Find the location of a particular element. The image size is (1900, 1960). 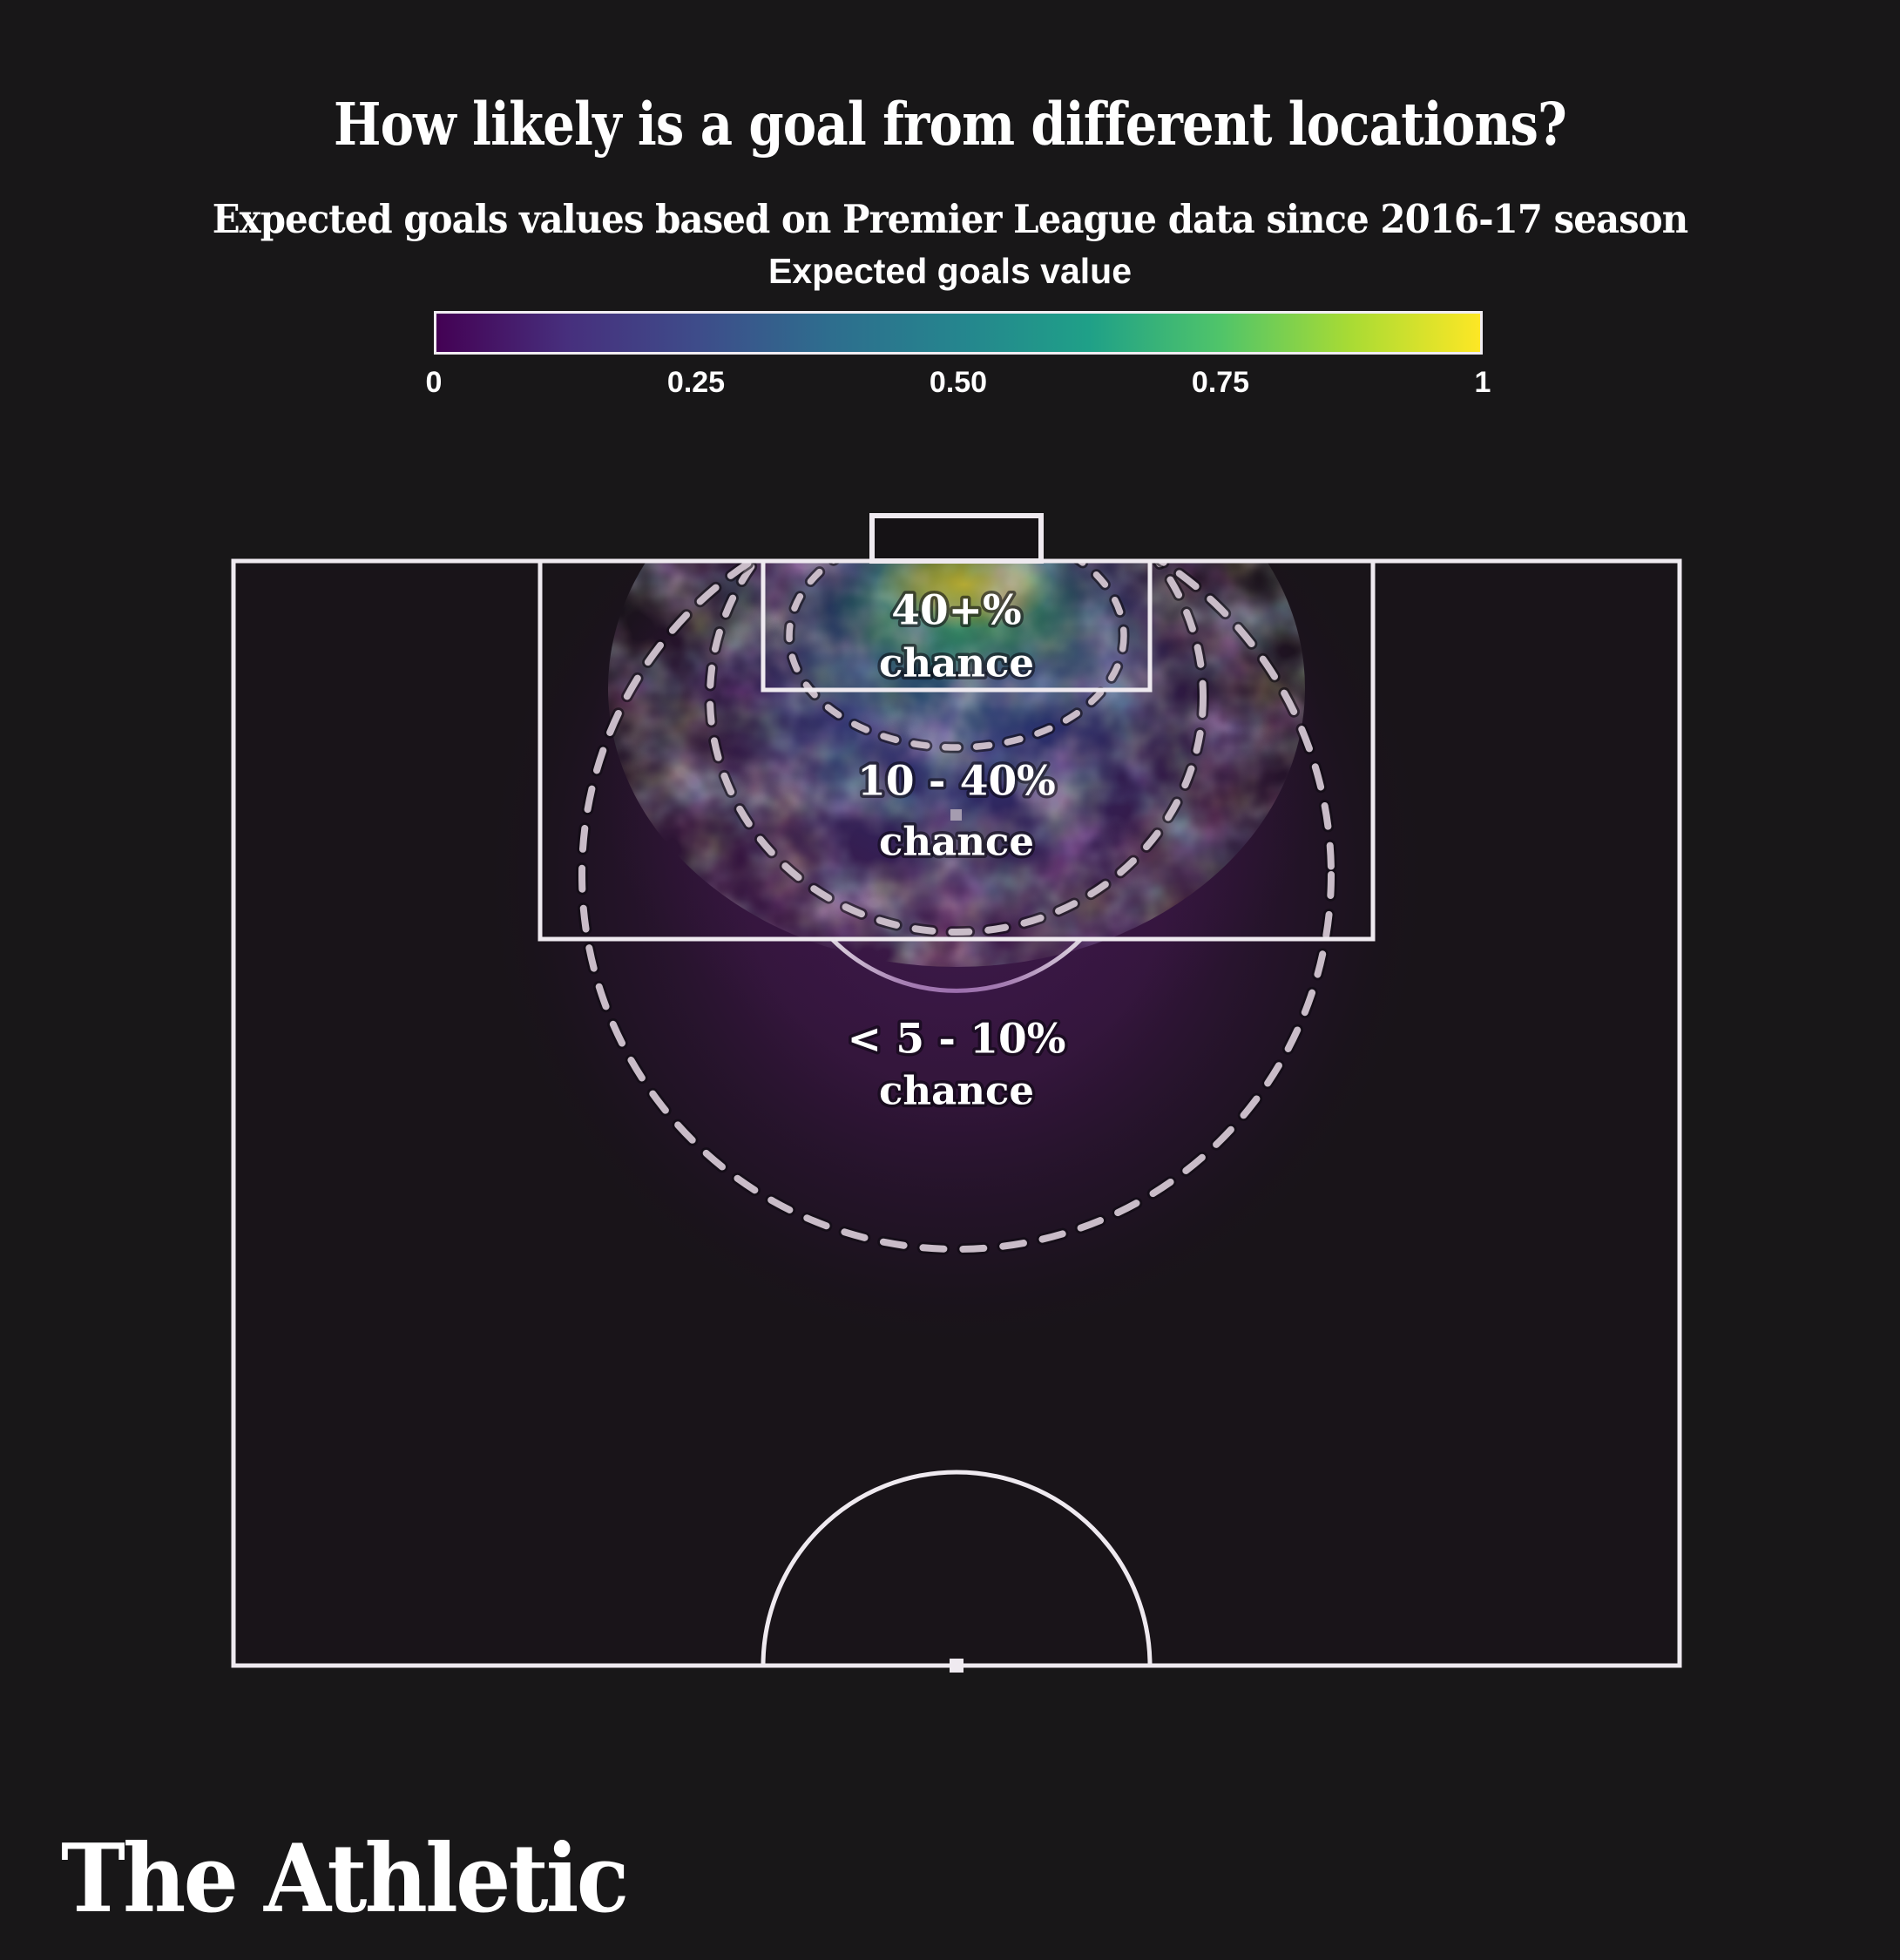

colorbar-tick: 0.25 is located at coordinates (696, 383).